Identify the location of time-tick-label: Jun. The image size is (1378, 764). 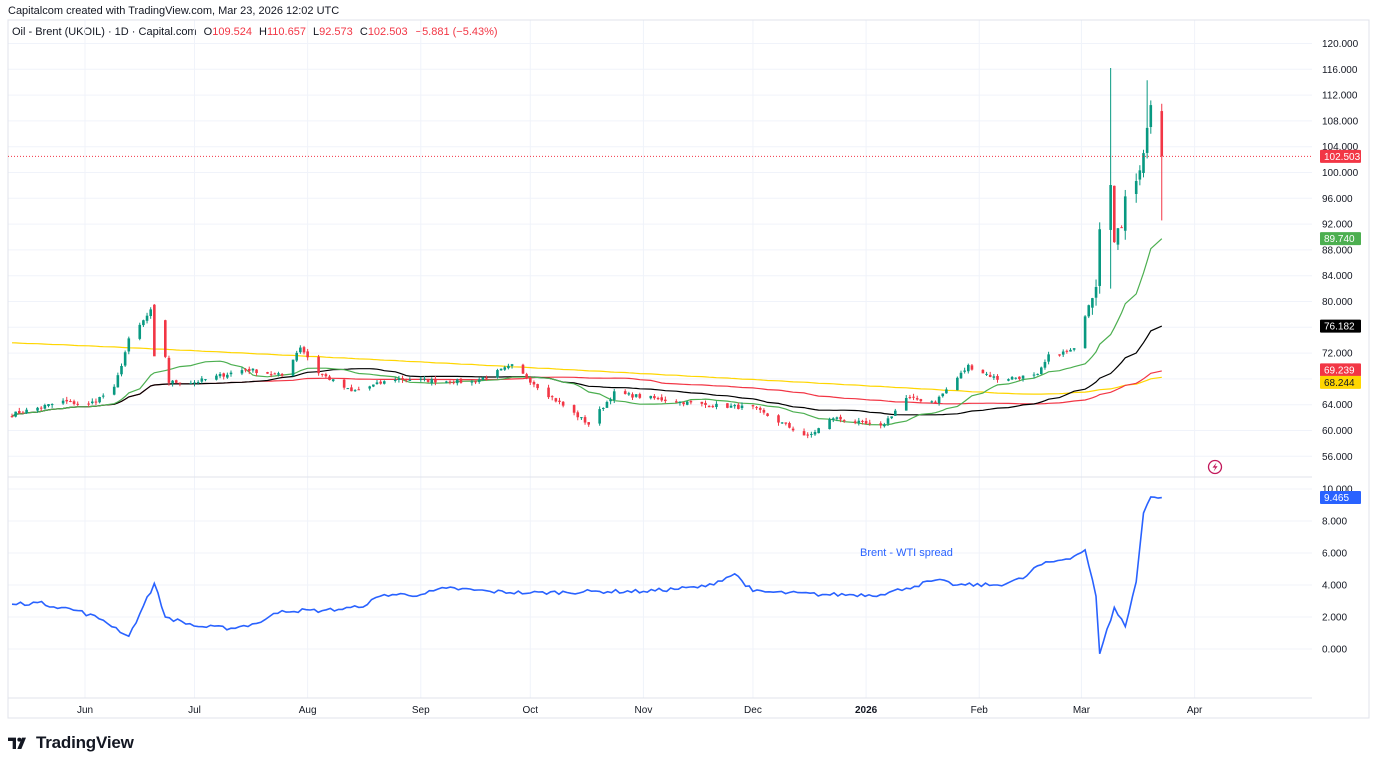
(85, 710).